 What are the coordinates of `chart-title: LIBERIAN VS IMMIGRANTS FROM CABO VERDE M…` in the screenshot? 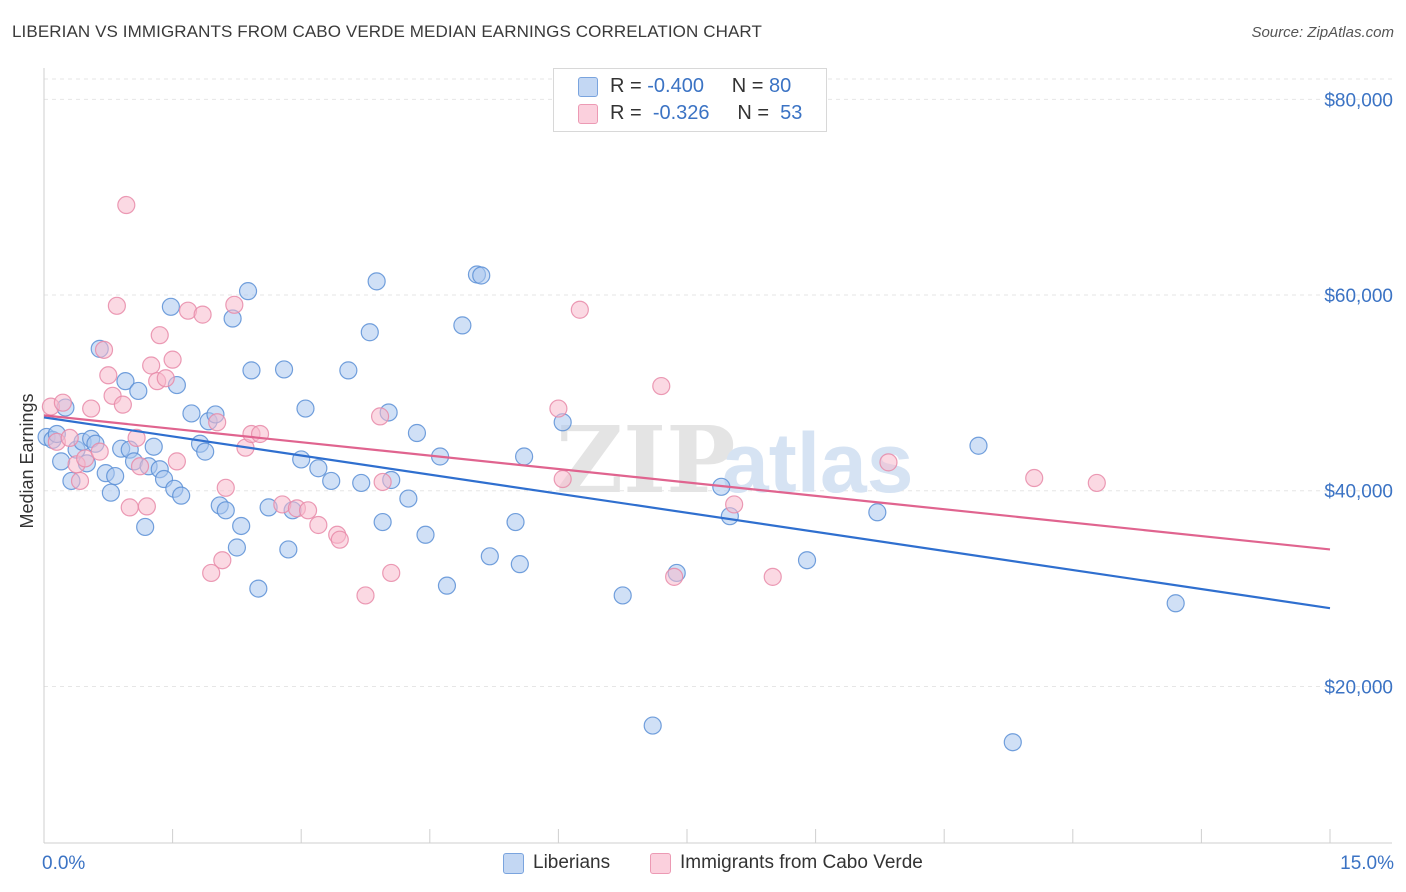 It's located at (387, 31).